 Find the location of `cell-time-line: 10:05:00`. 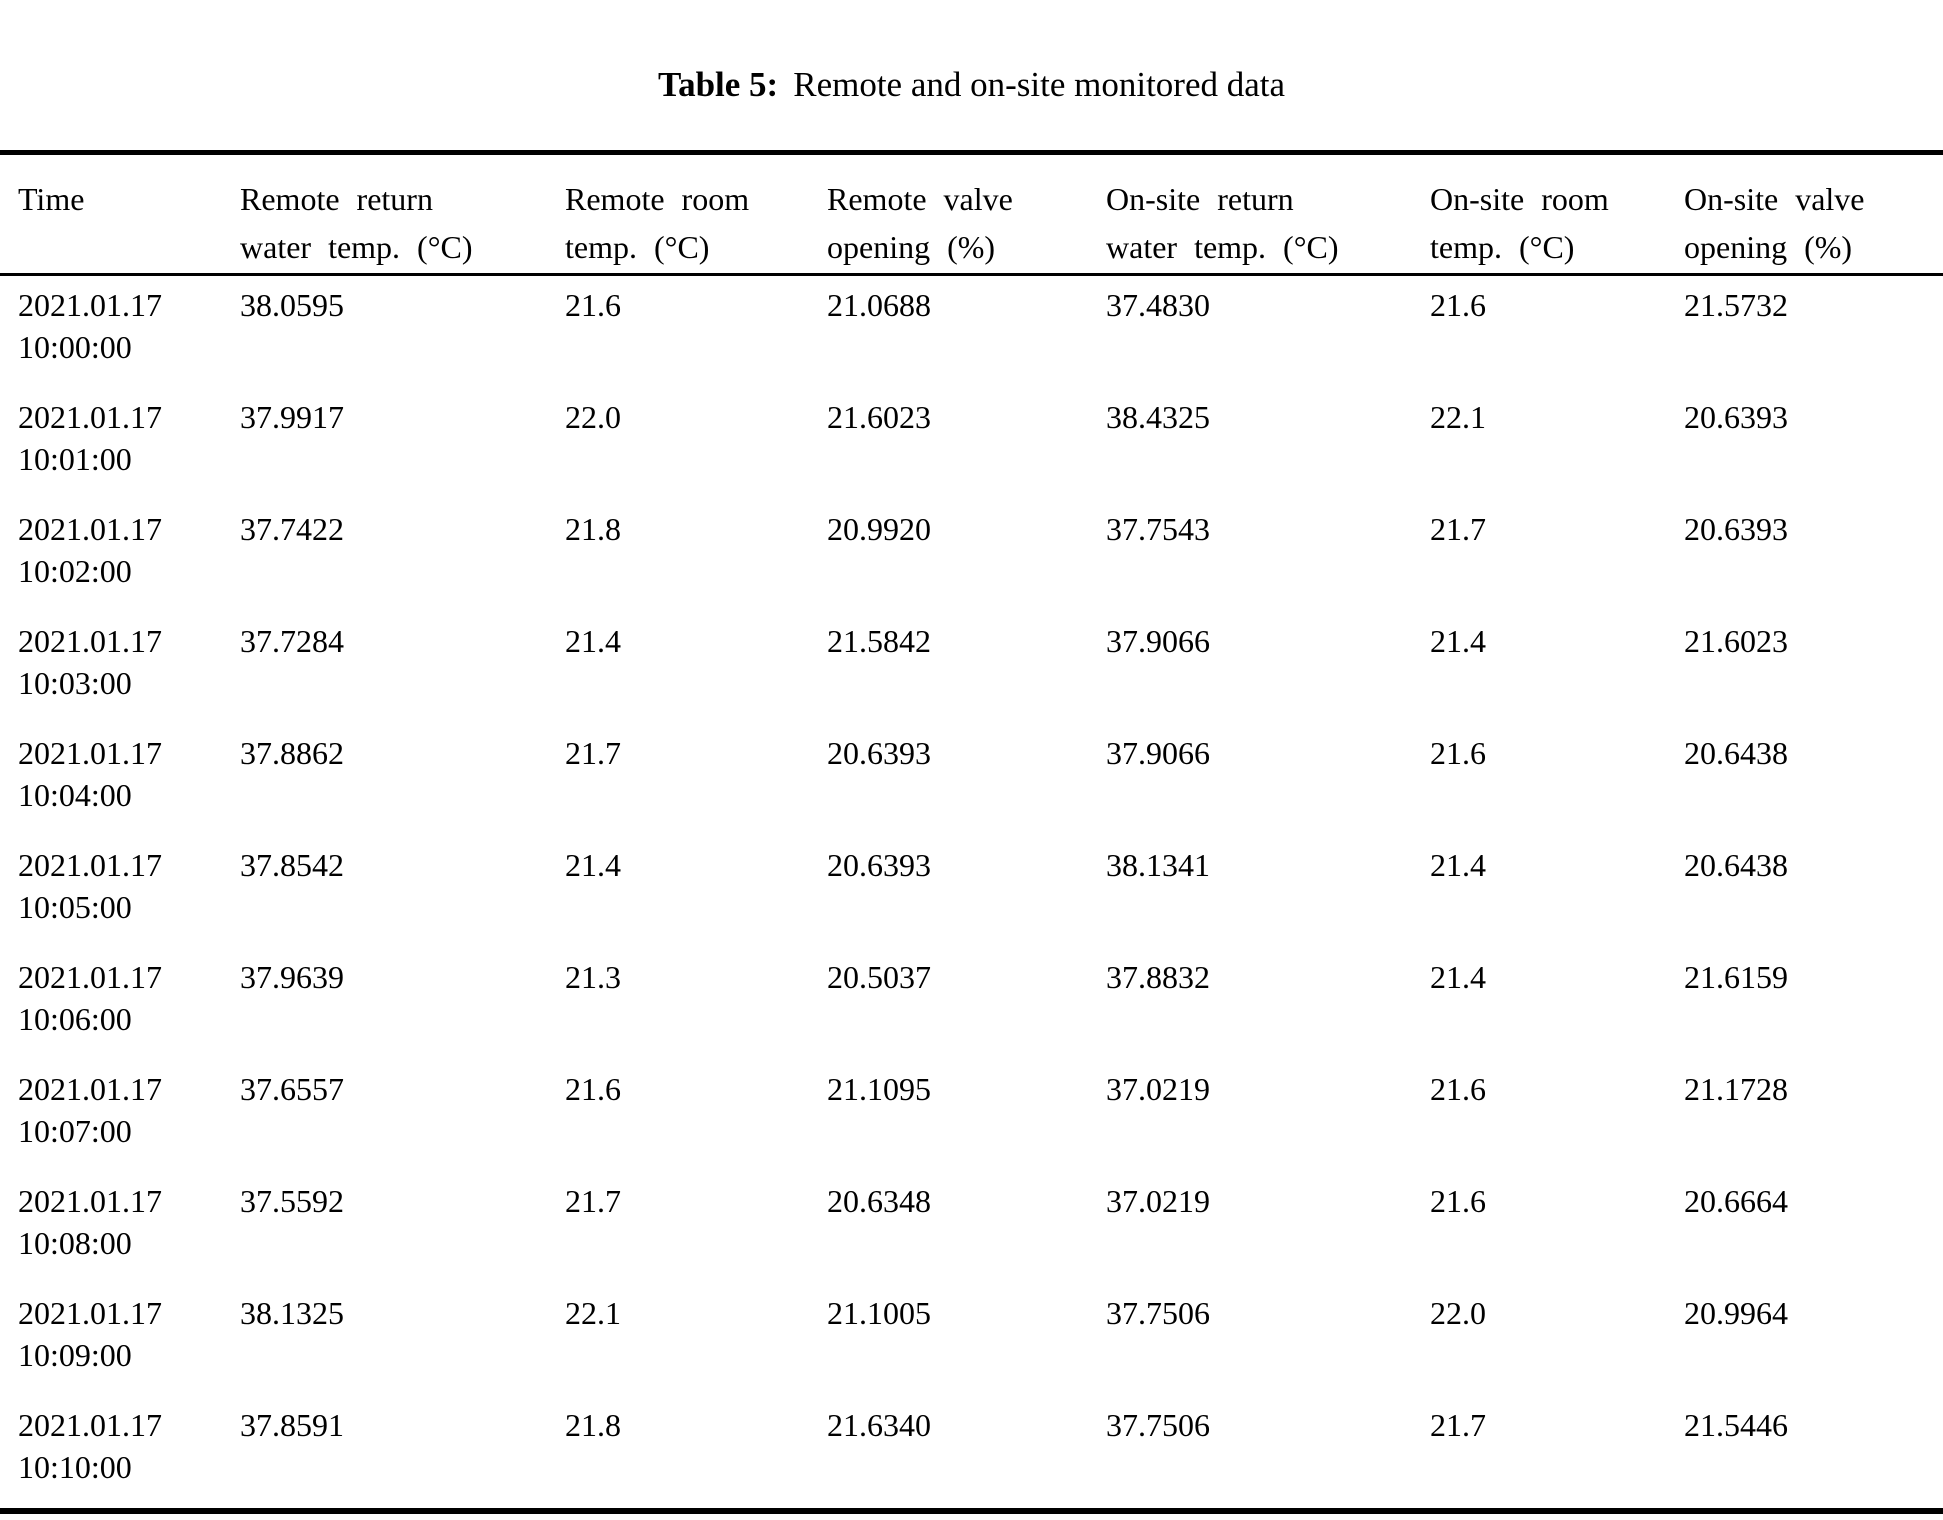

cell-time-line: 10:05:00 is located at coordinates (75, 907).